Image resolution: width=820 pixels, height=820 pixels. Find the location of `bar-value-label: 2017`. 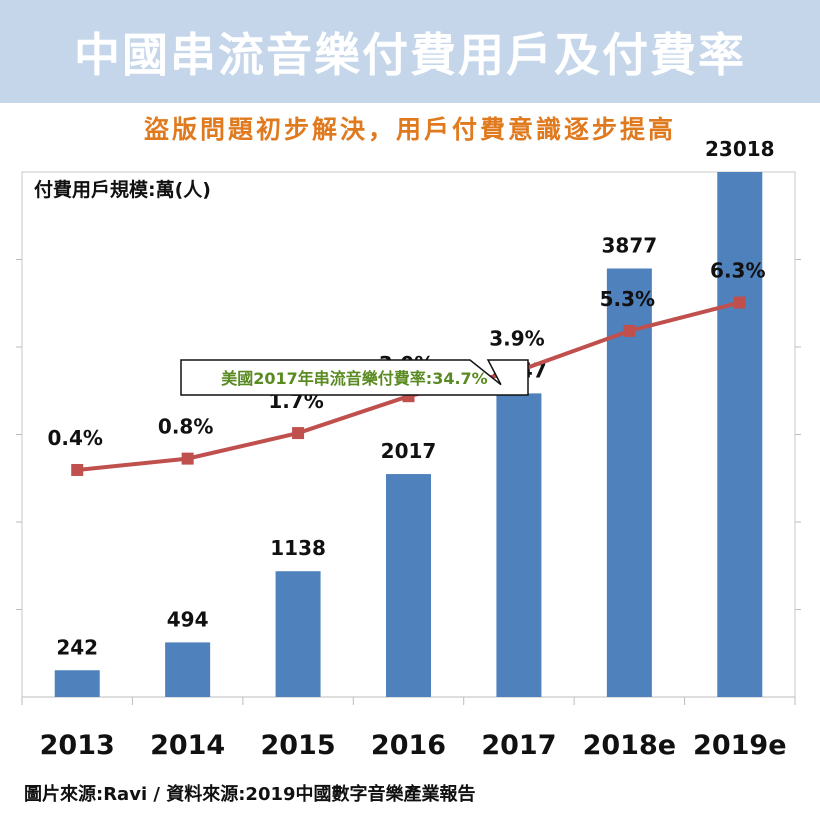

bar-value-label: 2017 is located at coordinates (409, 451).